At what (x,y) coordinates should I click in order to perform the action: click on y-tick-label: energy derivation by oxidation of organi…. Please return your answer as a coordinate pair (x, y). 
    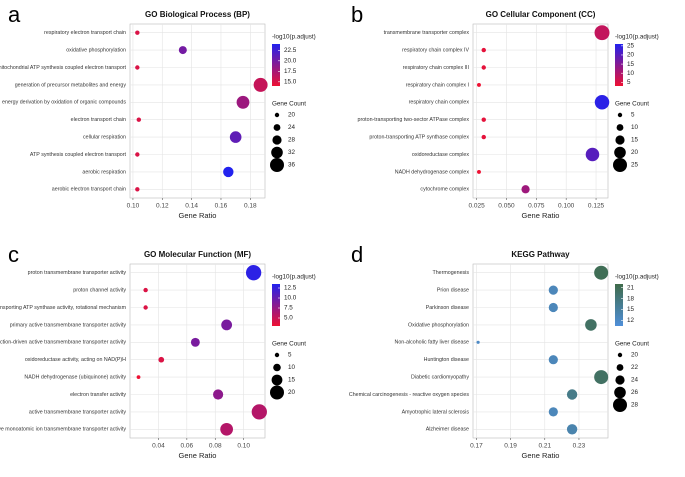
    Looking at the image, I should click on (64, 103).